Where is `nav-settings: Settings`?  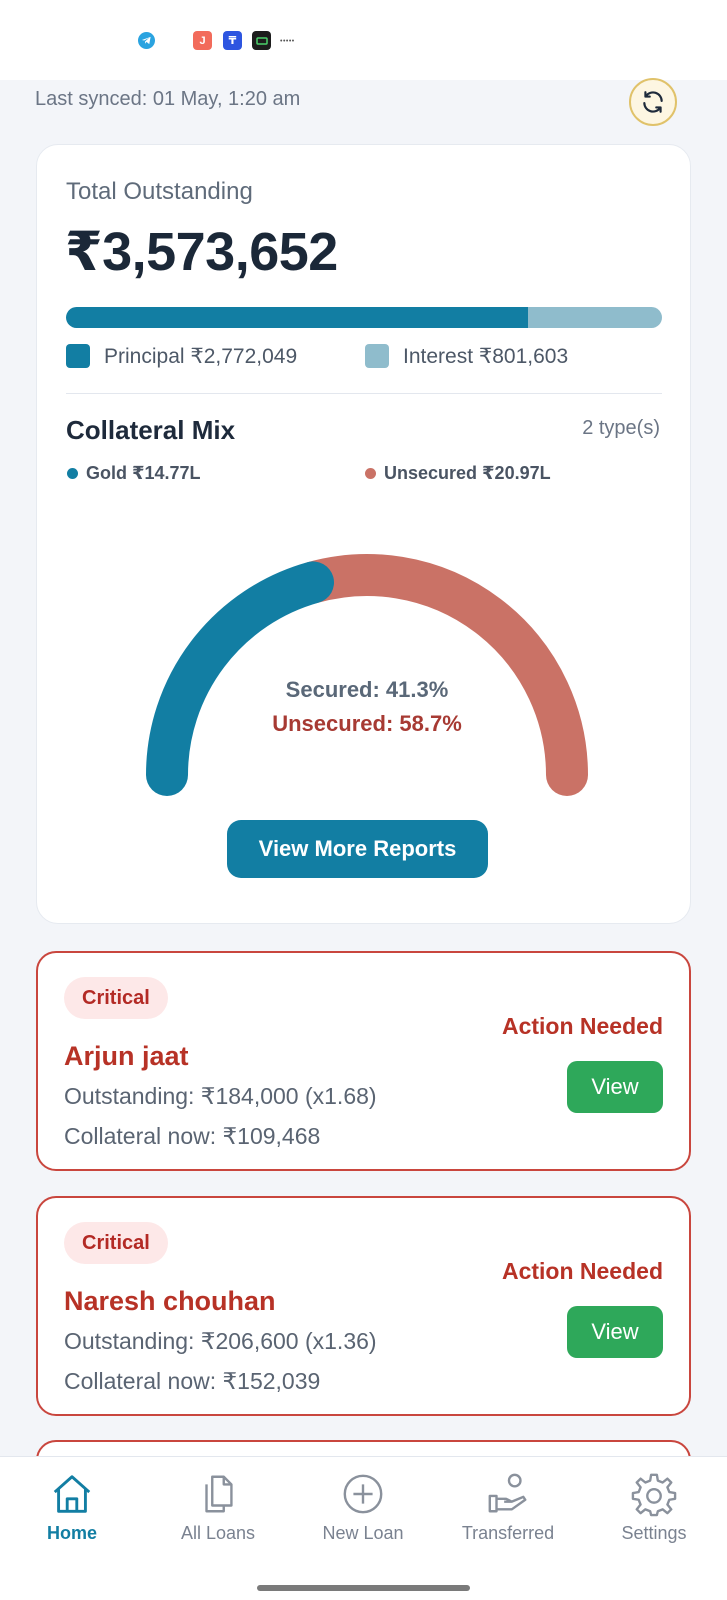 nav-settings: Settings is located at coordinates (654, 1507).